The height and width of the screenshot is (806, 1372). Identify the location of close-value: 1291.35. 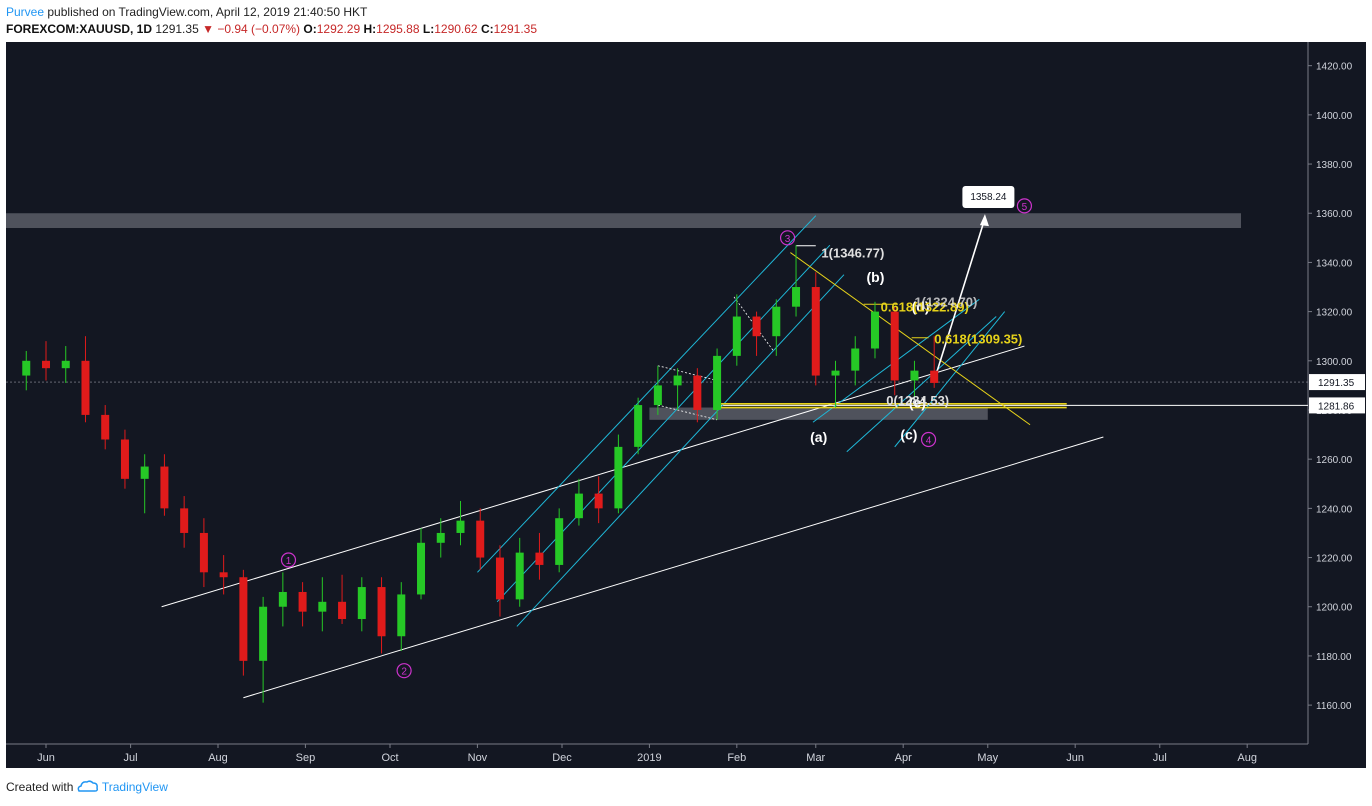
(515, 29).